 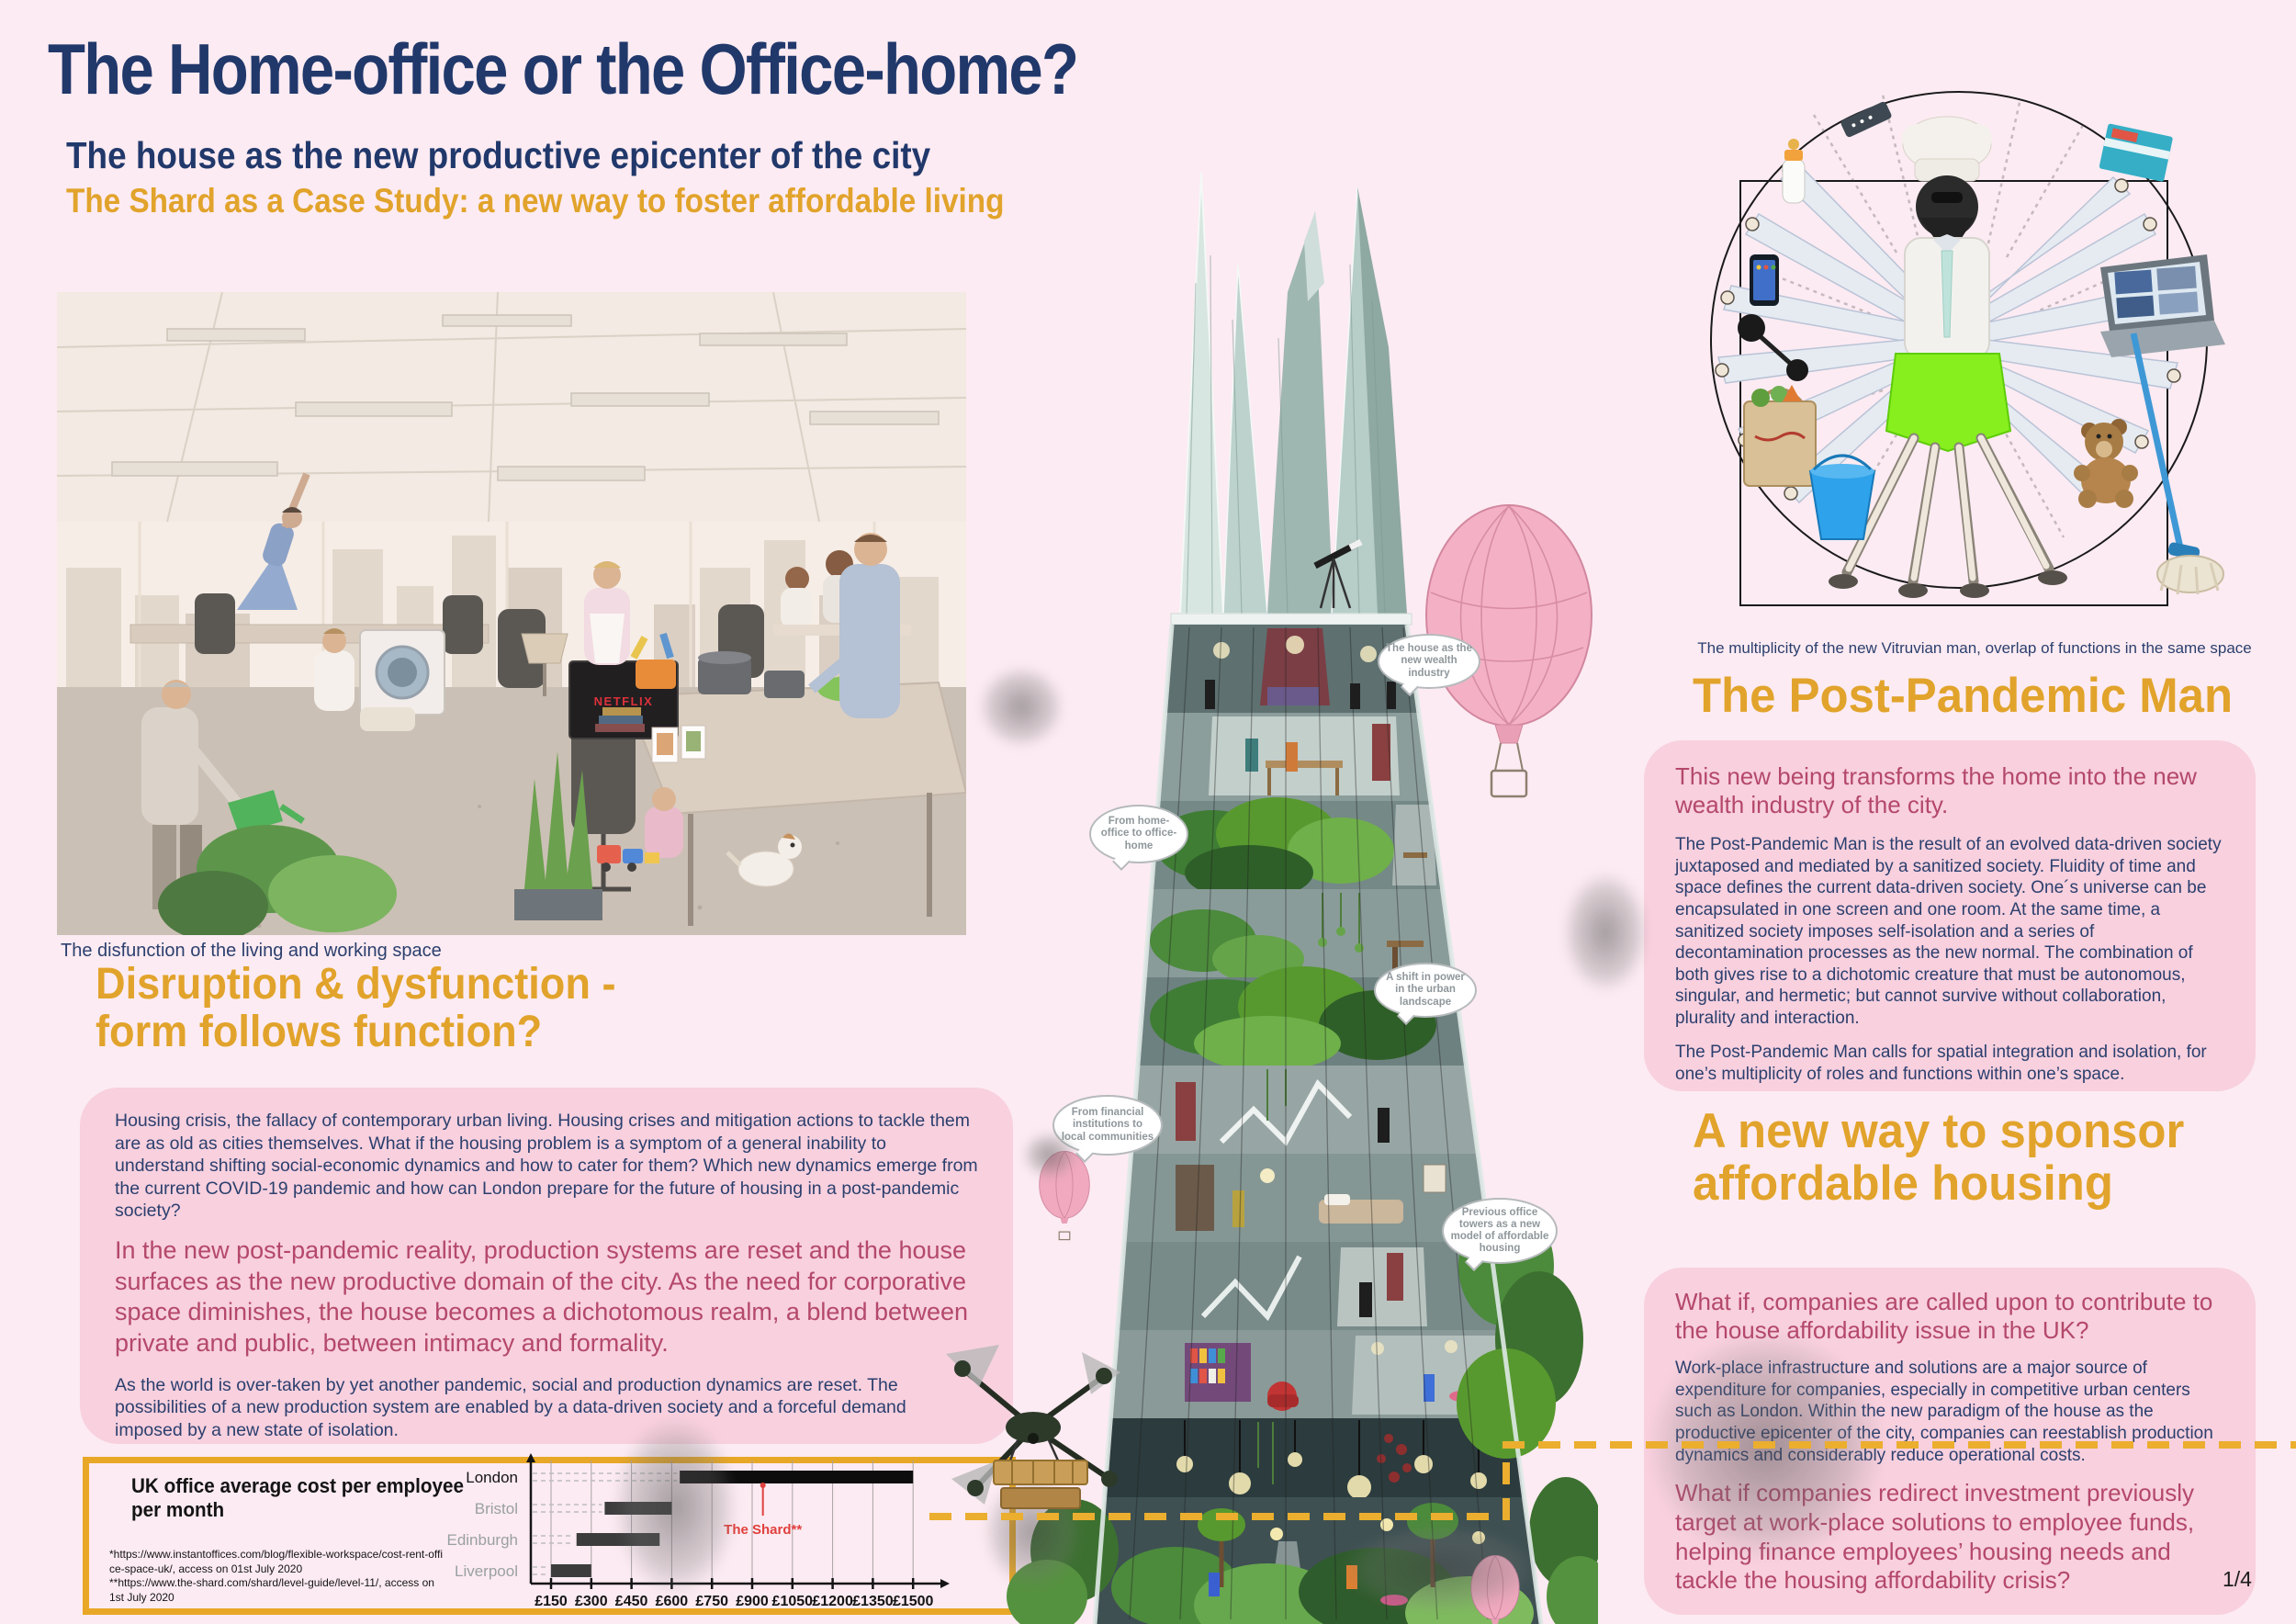 I want to click on child-and-dog-scene, so click(x=699, y=837).